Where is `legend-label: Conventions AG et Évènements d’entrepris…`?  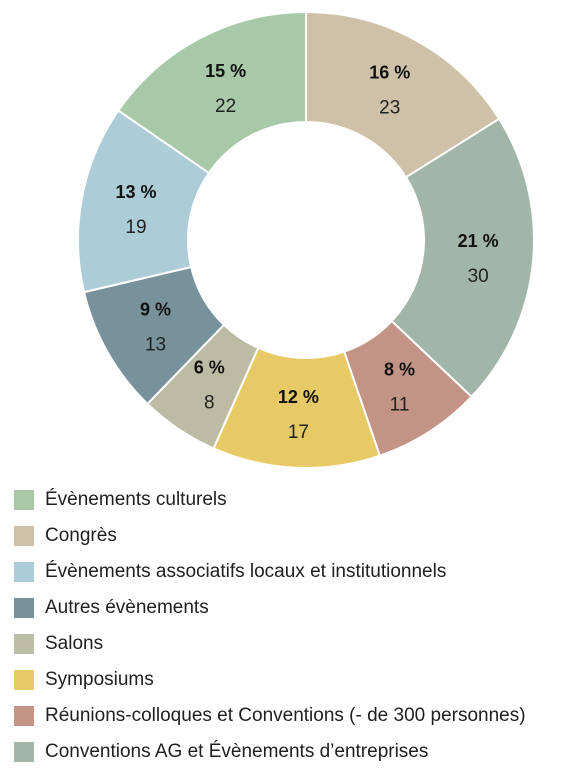
legend-label: Conventions AG et Évènements d’entrepris… is located at coordinates (237, 751).